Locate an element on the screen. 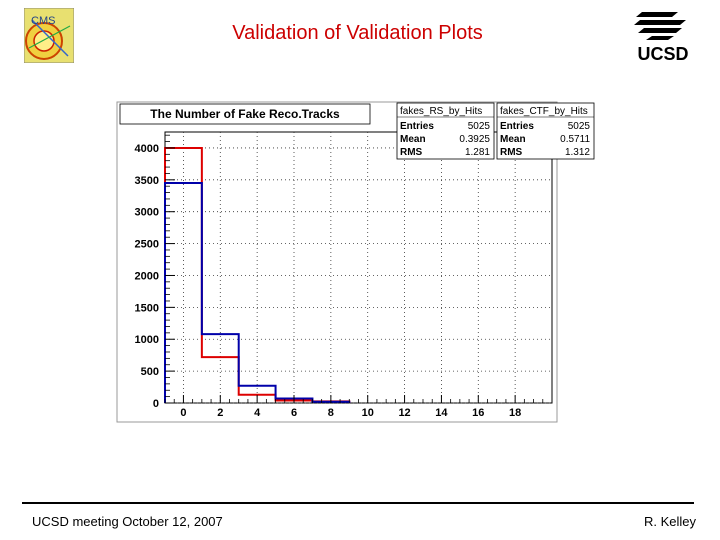 This screenshot has height=540, width=720. y-tick-label: 500 is located at coordinates (150, 372).